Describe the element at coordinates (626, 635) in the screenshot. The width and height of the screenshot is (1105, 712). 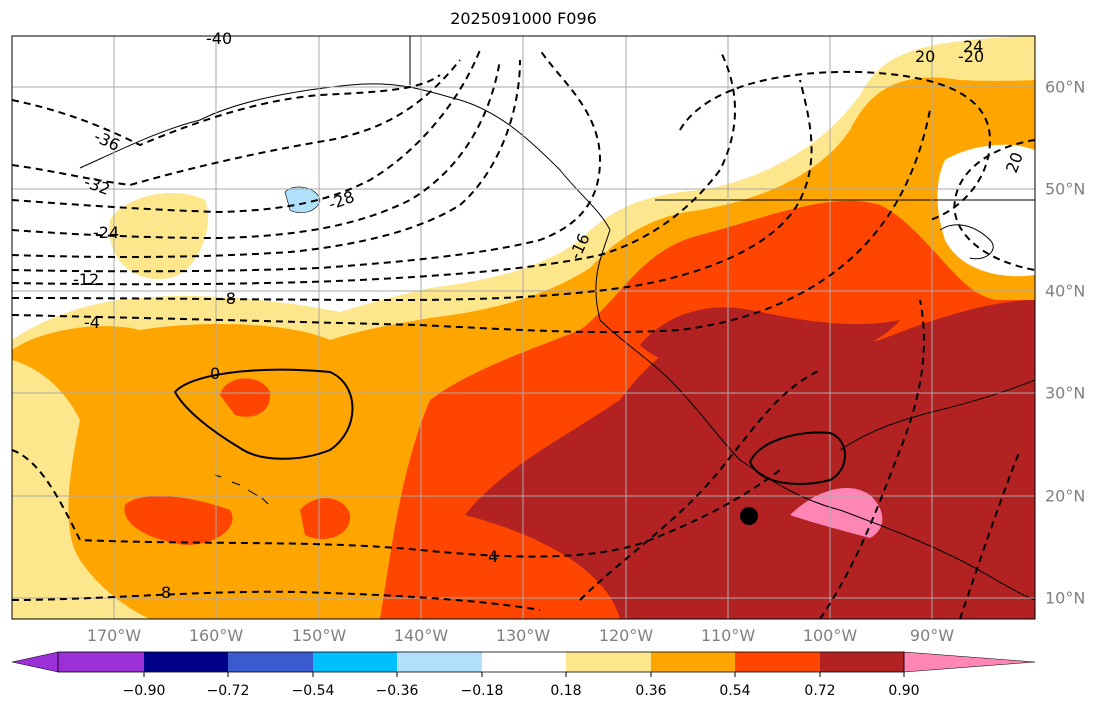
I see `lon-label: 120°W` at that location.